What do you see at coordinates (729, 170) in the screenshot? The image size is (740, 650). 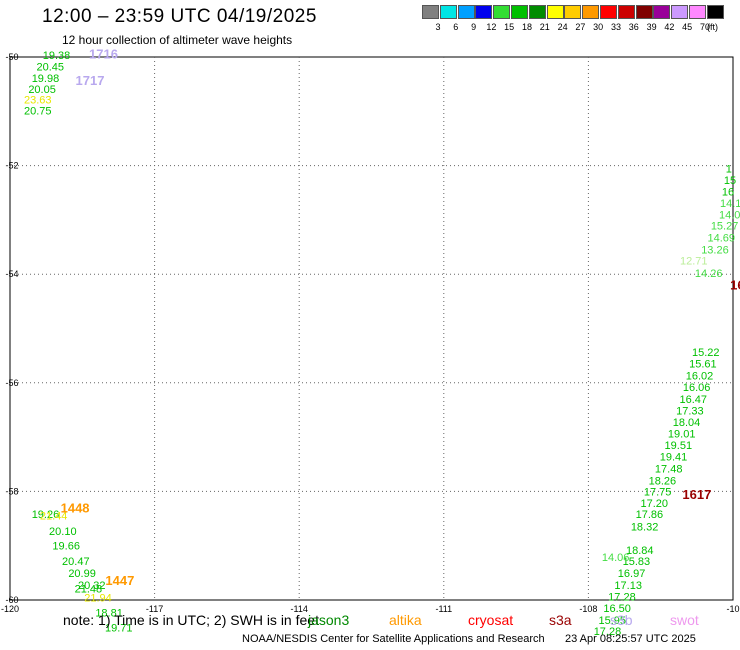 I see `wave-height-label: 1` at bounding box center [729, 170].